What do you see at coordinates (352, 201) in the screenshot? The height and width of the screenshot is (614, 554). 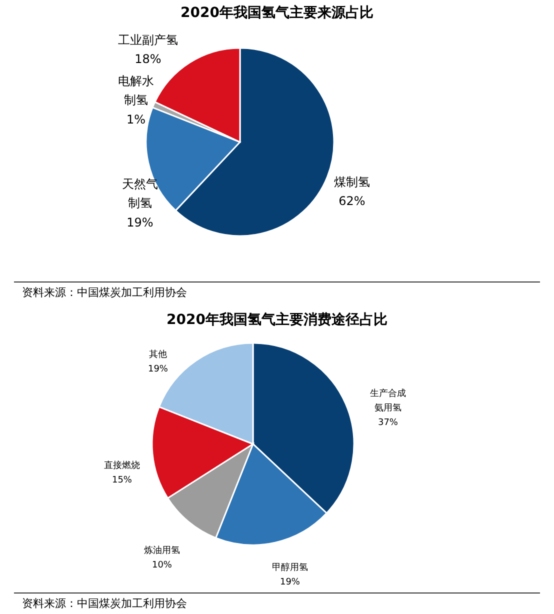 I see `data-label: 62%` at bounding box center [352, 201].